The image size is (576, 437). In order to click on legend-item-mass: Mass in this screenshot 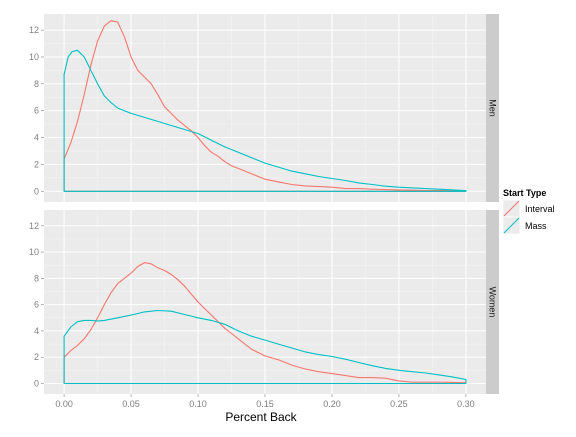, I will do `click(524, 225)`.